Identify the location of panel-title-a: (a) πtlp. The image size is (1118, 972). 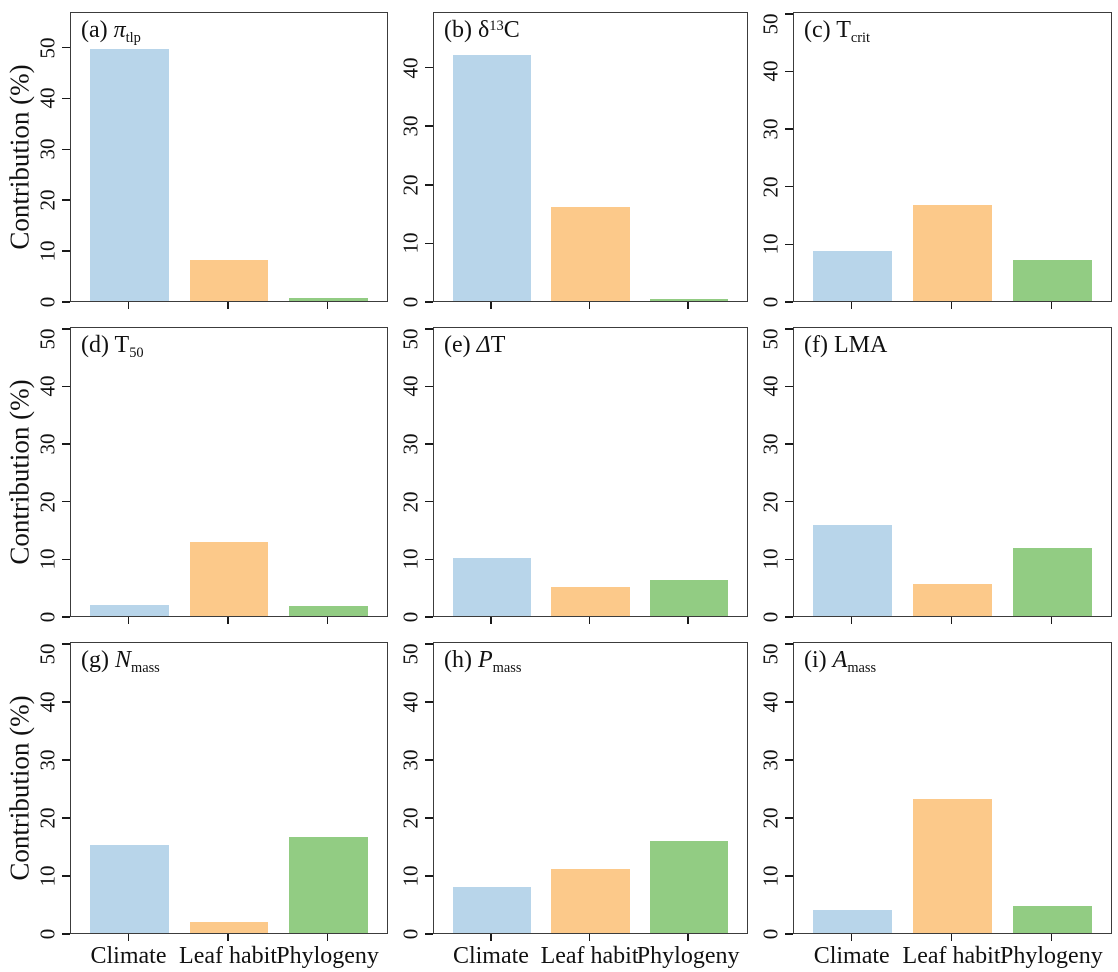
(111, 32).